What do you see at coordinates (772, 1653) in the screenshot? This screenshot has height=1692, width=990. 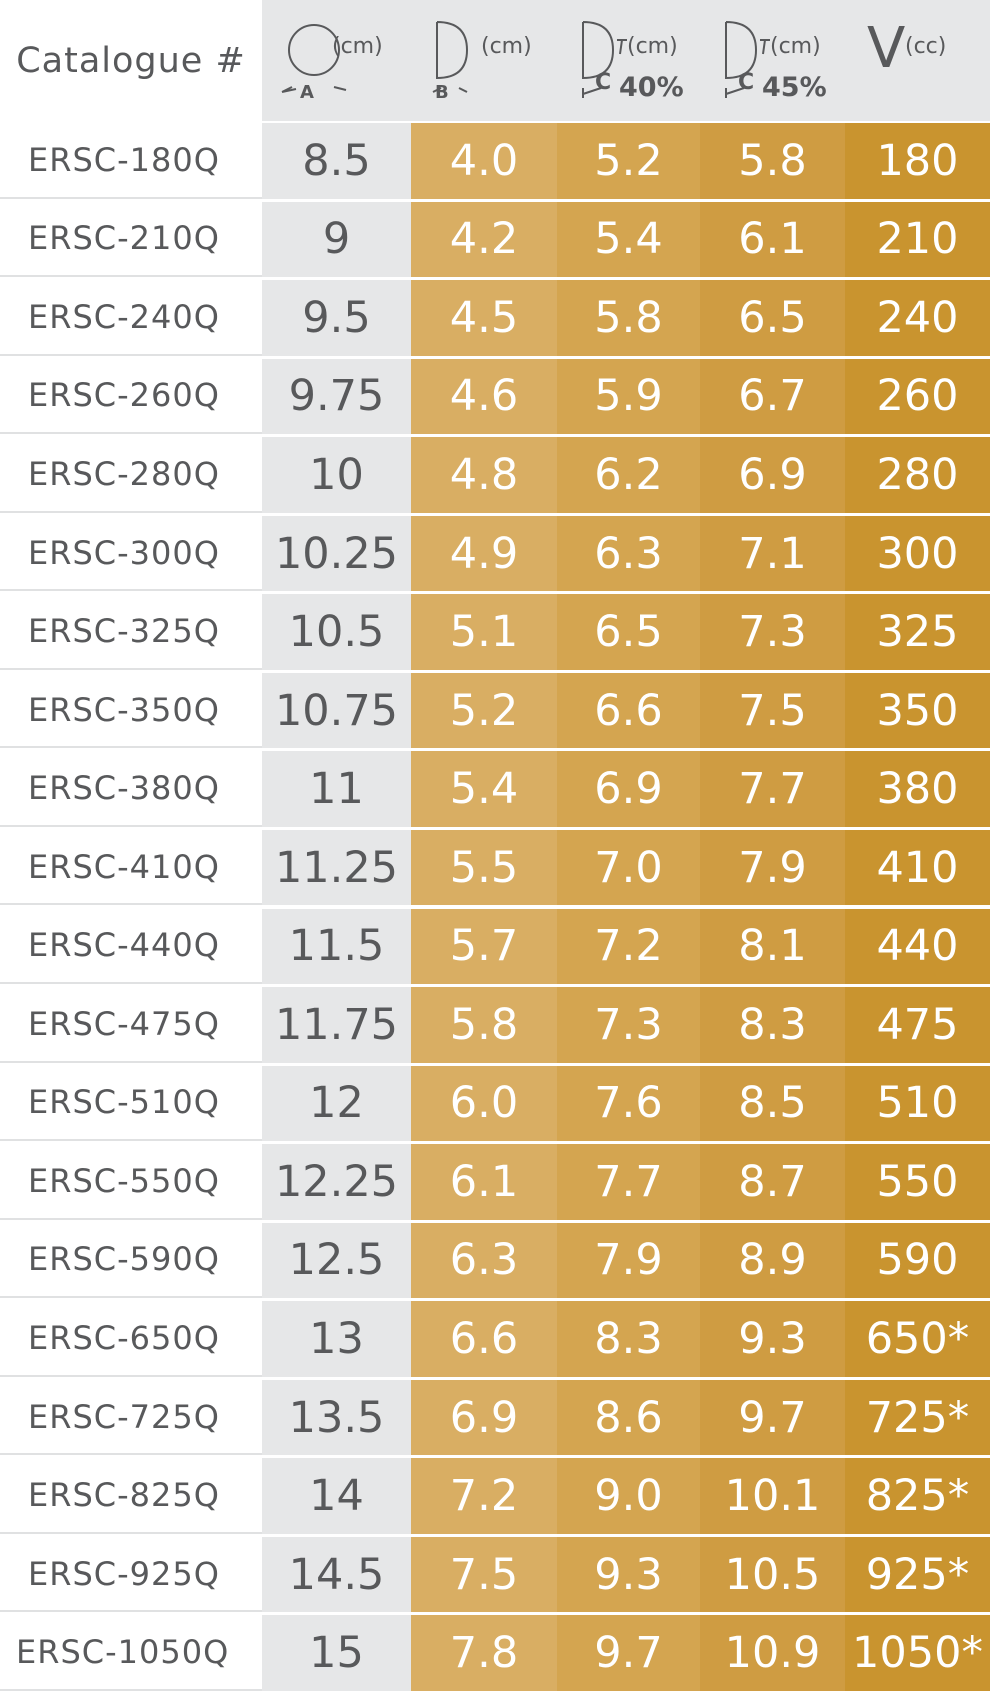 I see `value-cell: 10.9` at bounding box center [772, 1653].